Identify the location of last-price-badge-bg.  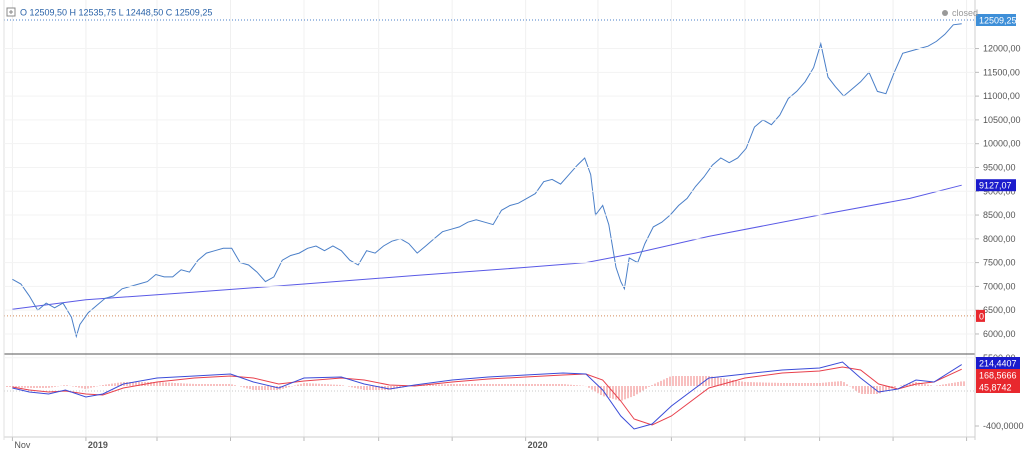
(996, 20).